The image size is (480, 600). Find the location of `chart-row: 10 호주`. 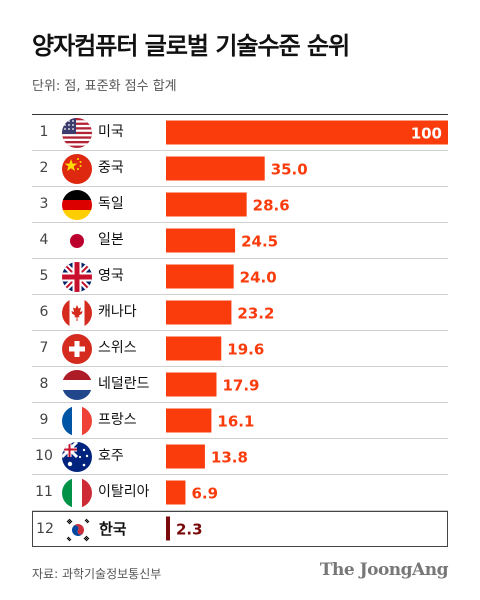

chart-row: 10 호주 is located at coordinates (240, 457).